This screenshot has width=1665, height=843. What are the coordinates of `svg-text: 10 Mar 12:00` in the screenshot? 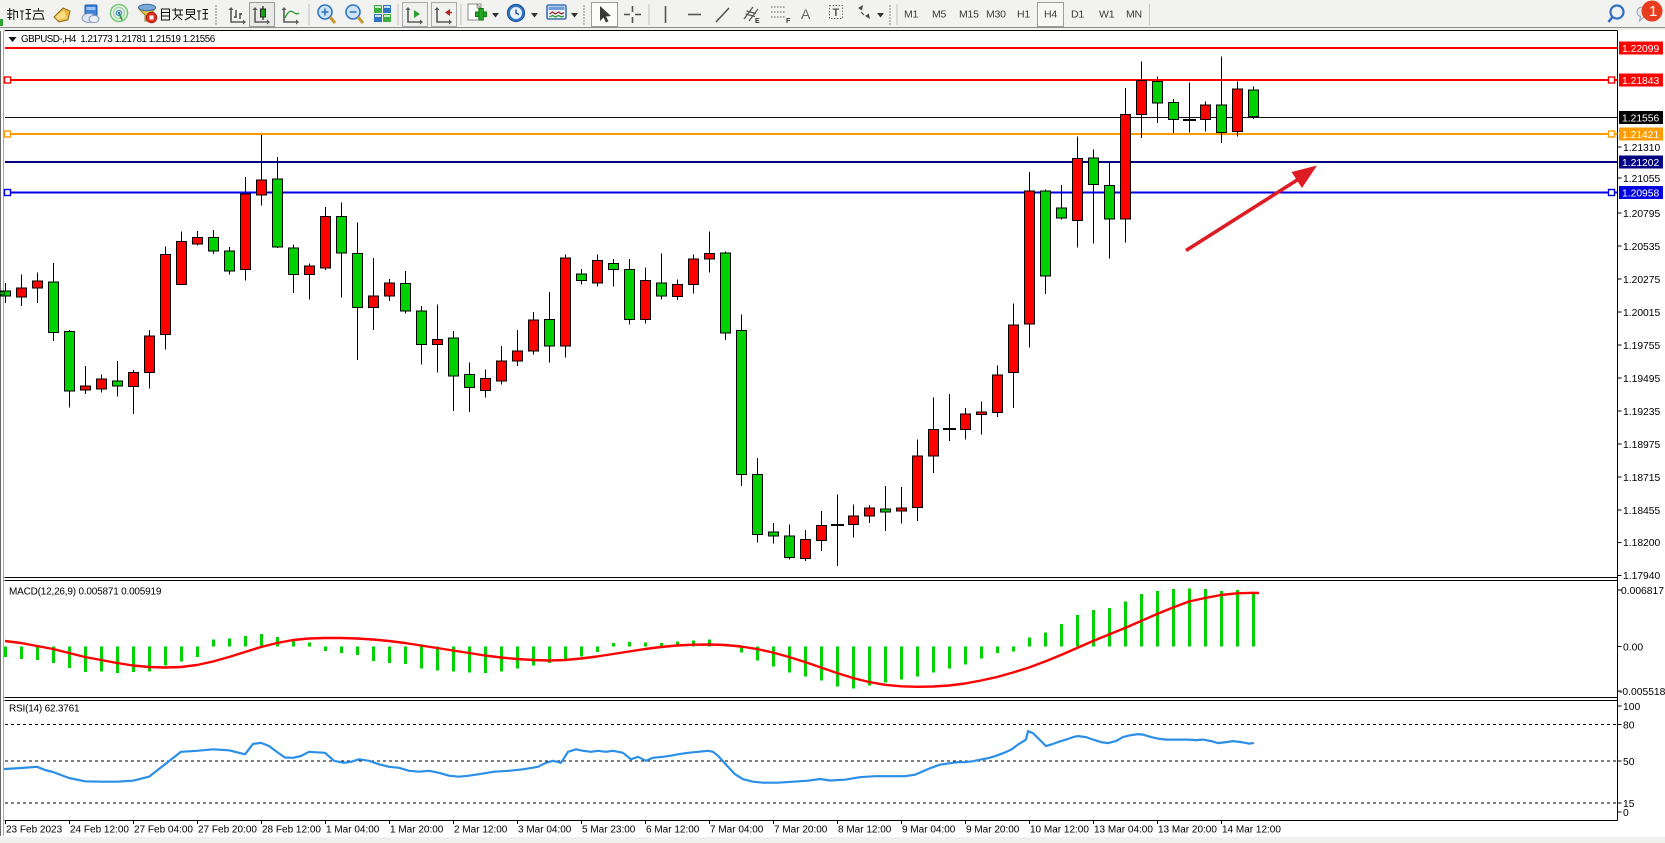 It's located at (1059, 830).